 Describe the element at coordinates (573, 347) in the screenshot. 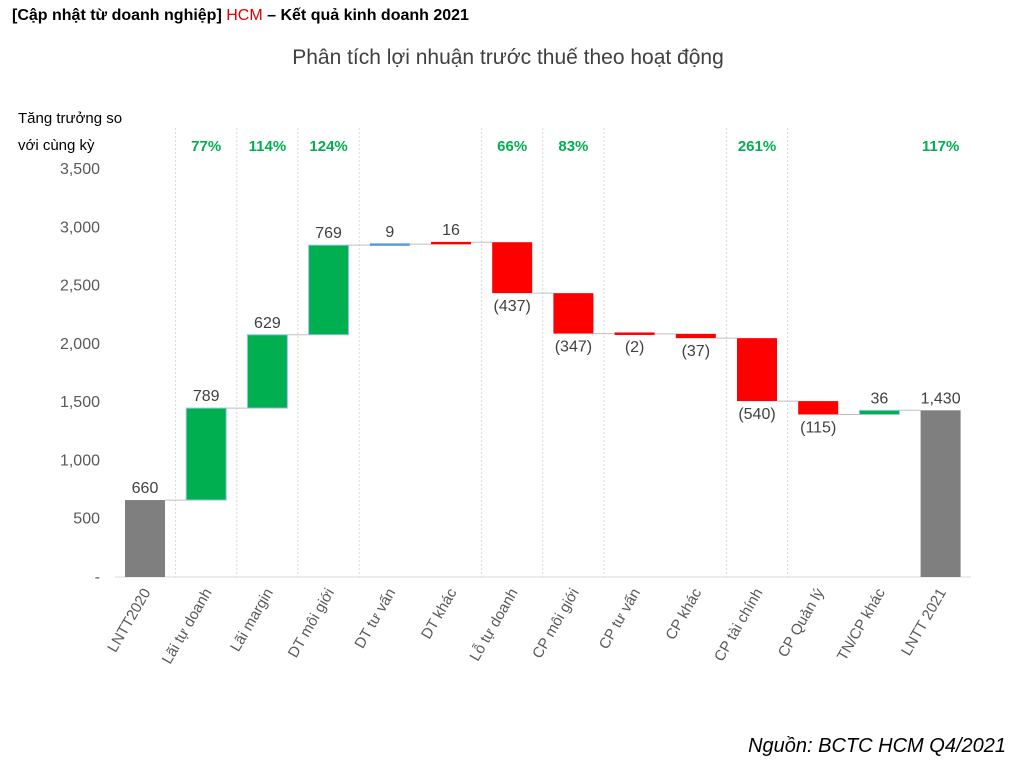

I see `data-label: (347)` at that location.